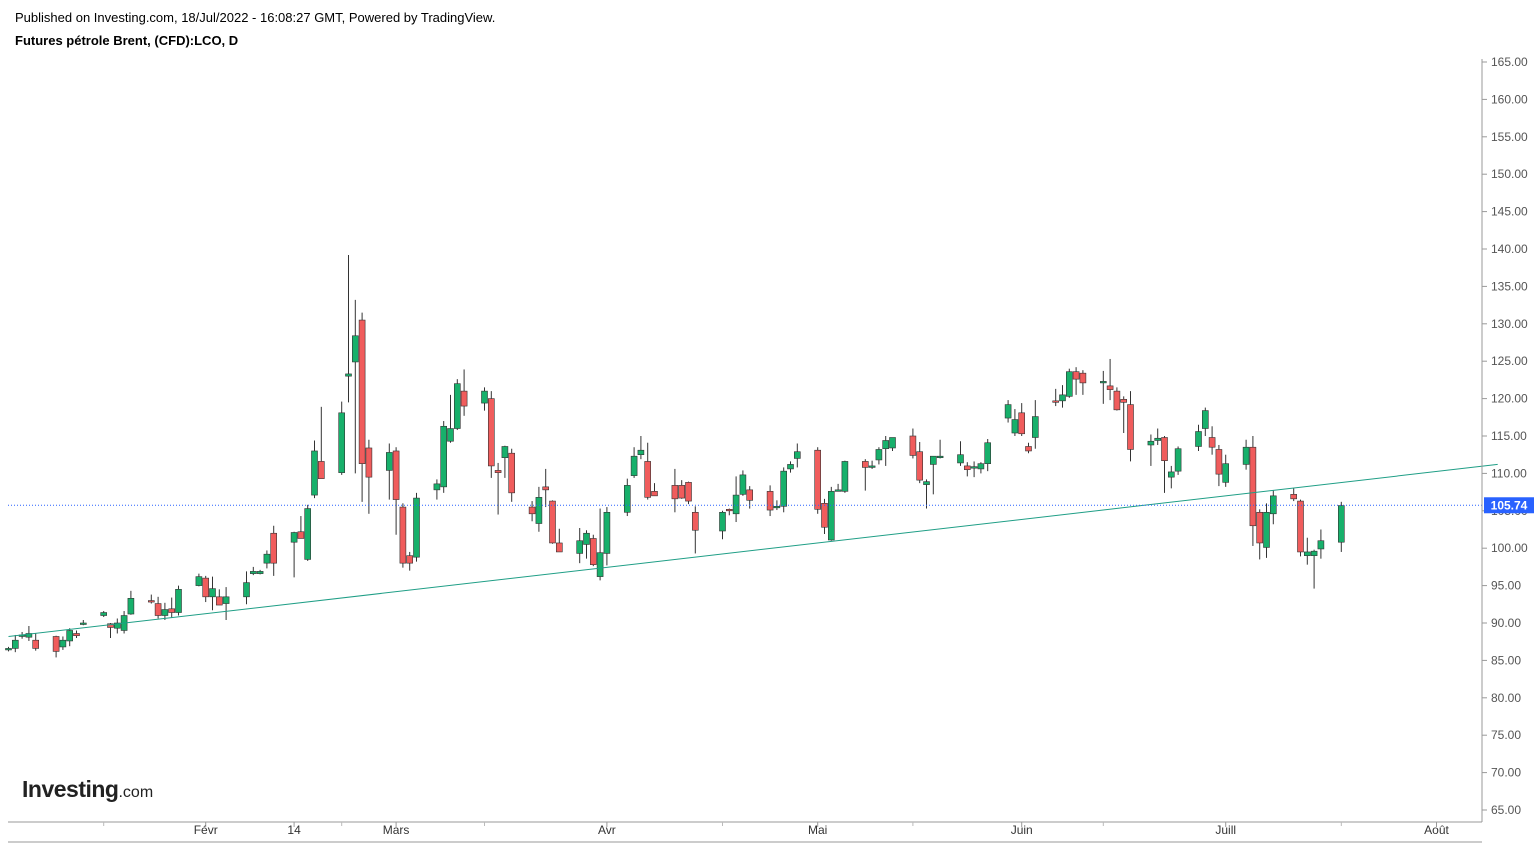 Image resolution: width=1540 pixels, height=844 pixels. Describe the element at coordinates (1509, 99) in the screenshot. I see `y-tick-label: 160.00` at that location.